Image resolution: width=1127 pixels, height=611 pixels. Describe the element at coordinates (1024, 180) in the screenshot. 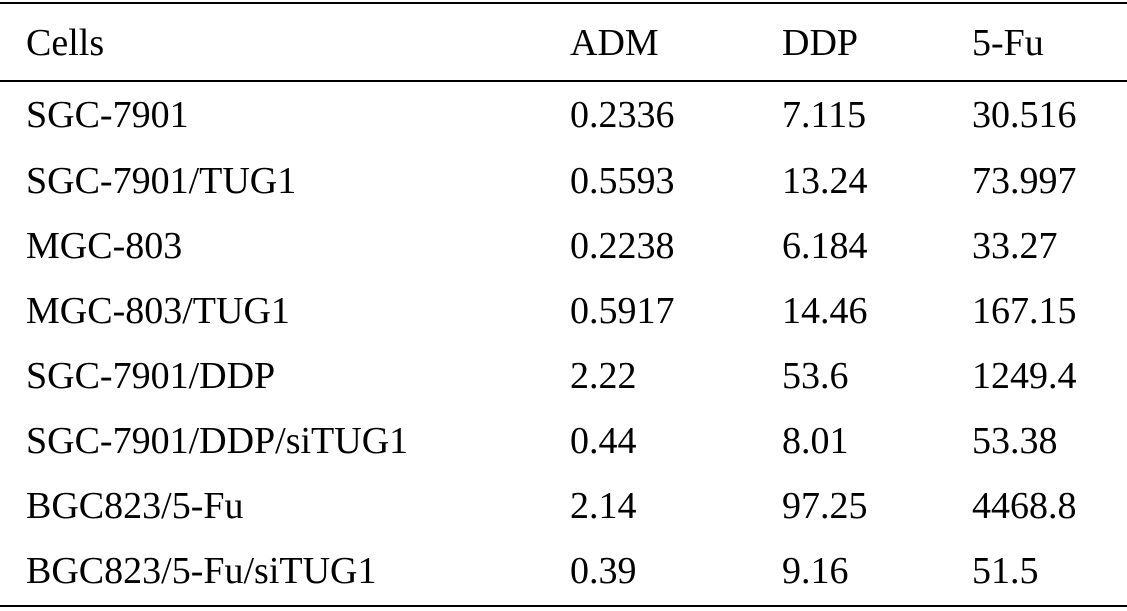

I see `cell-5fu: 73.997` at that location.